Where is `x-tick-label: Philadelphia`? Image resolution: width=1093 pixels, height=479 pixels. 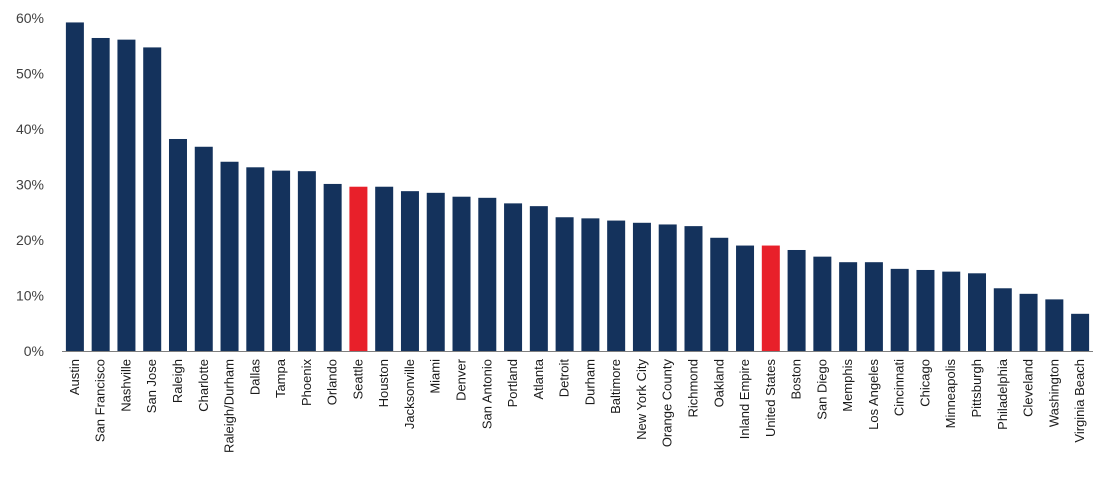
x-tick-label: Philadelphia is located at coordinates (1002, 394).